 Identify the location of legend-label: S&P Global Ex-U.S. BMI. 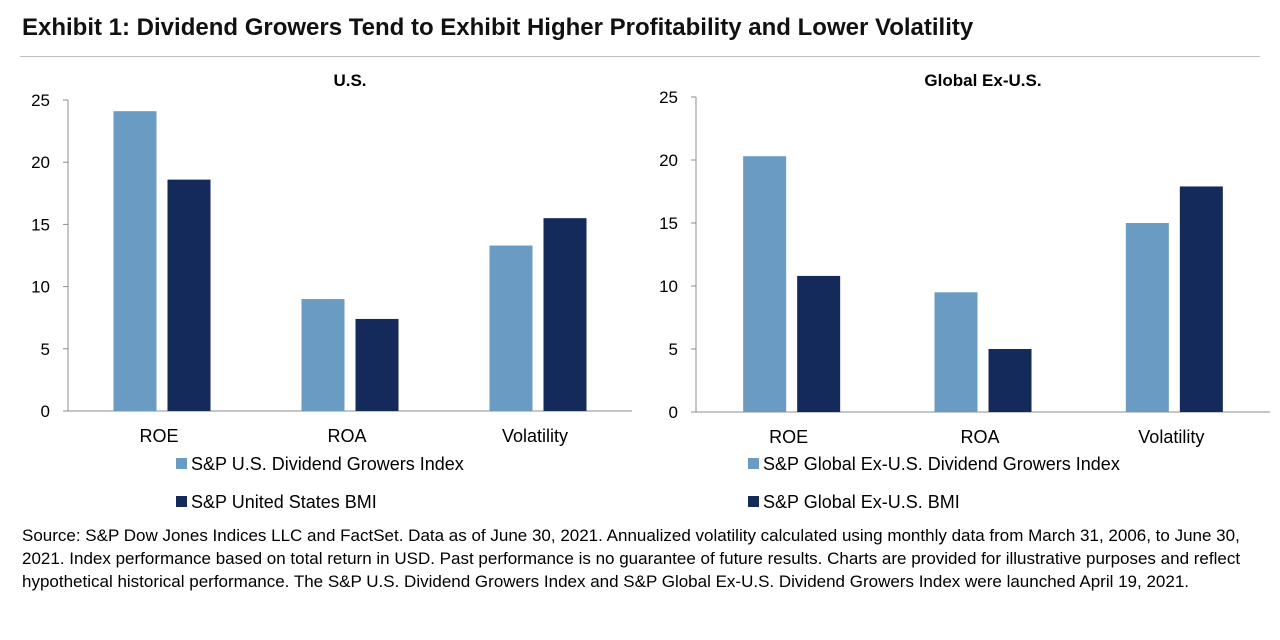
(861, 502).